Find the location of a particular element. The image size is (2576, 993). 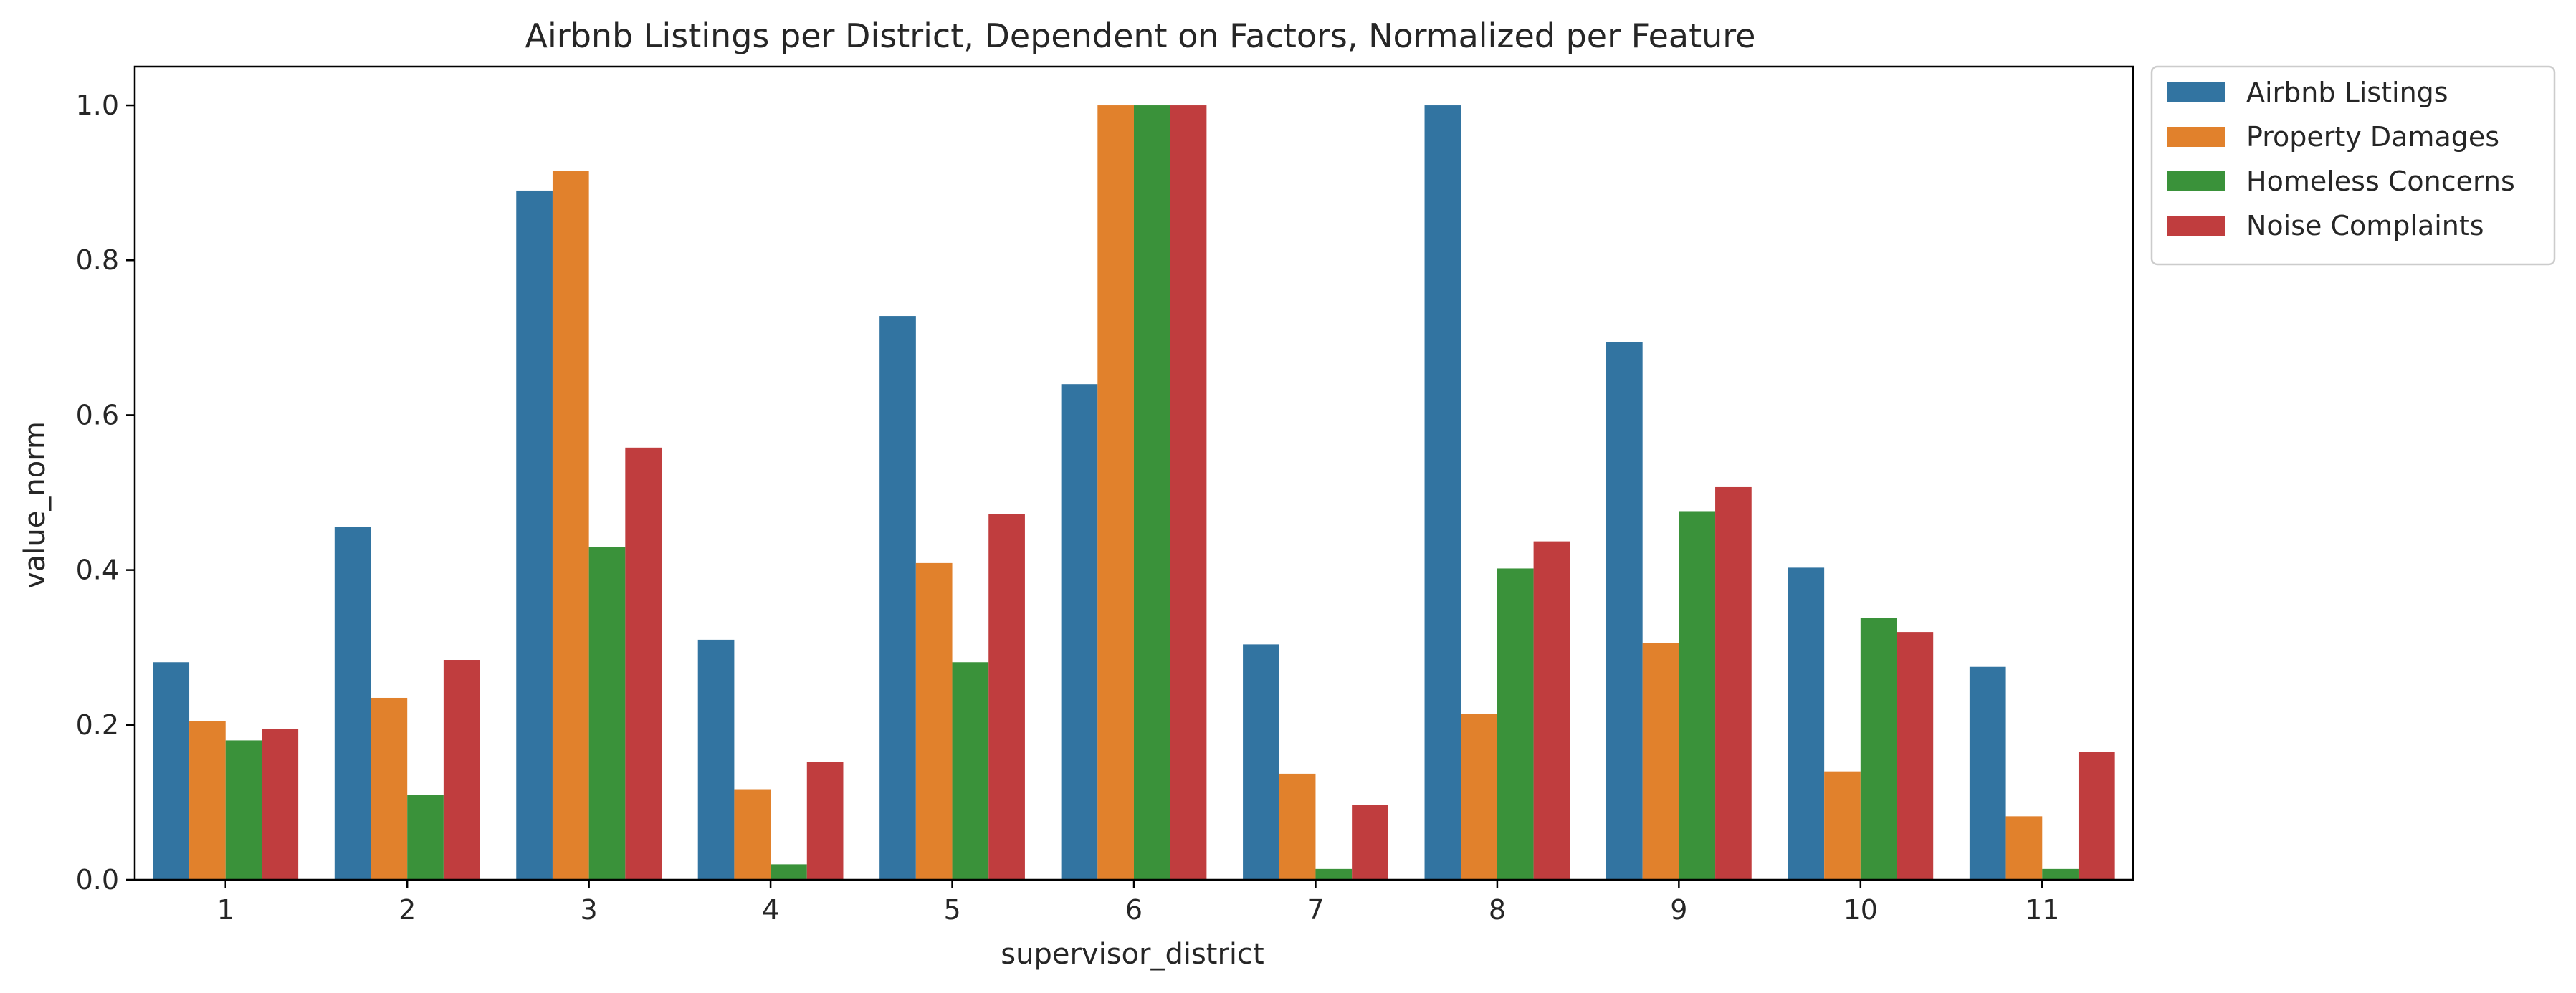

x-tick-label: 6 is located at coordinates (1133, 910).